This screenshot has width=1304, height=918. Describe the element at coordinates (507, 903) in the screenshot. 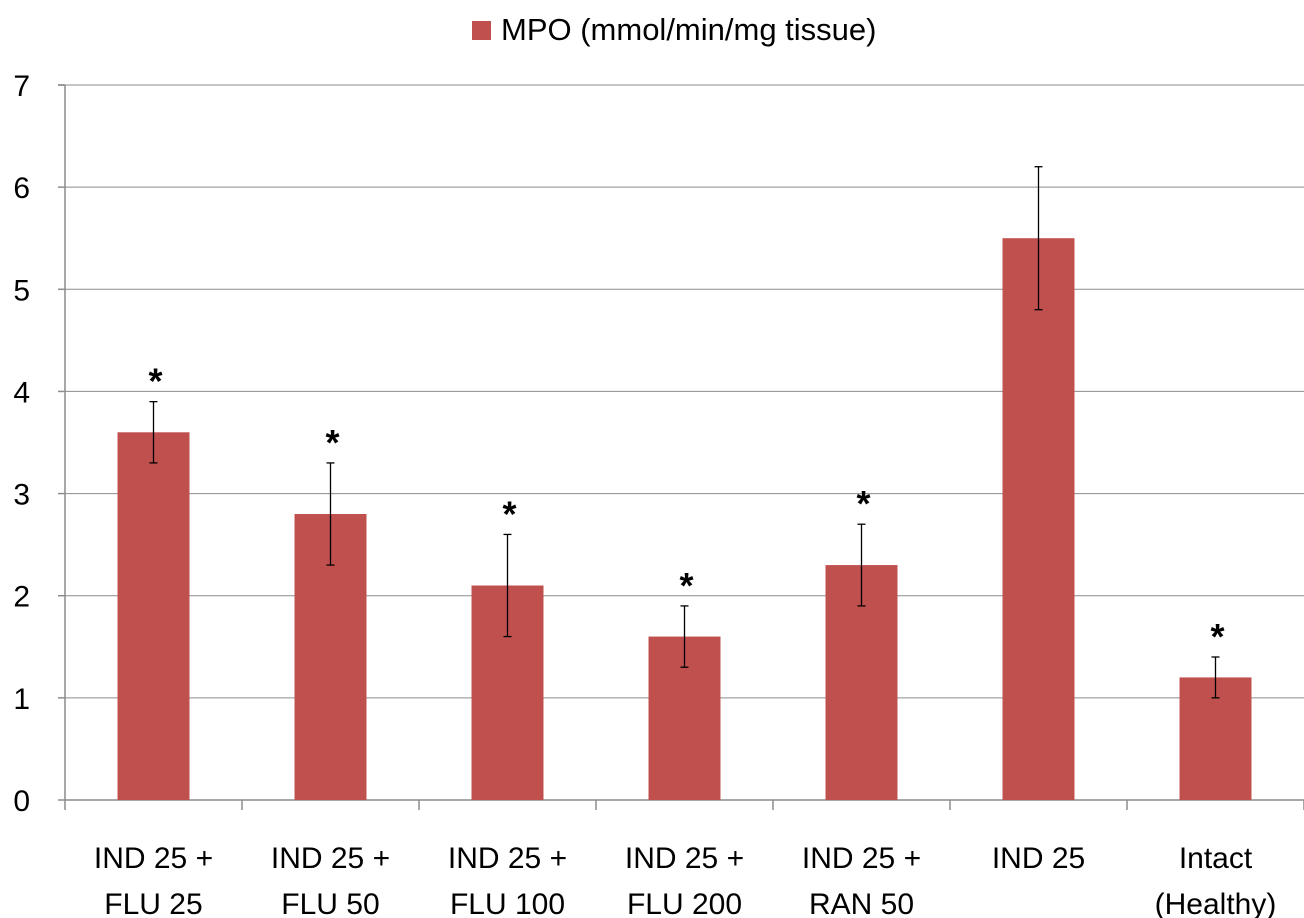

I see `x-tick-label: FLU 100` at that location.